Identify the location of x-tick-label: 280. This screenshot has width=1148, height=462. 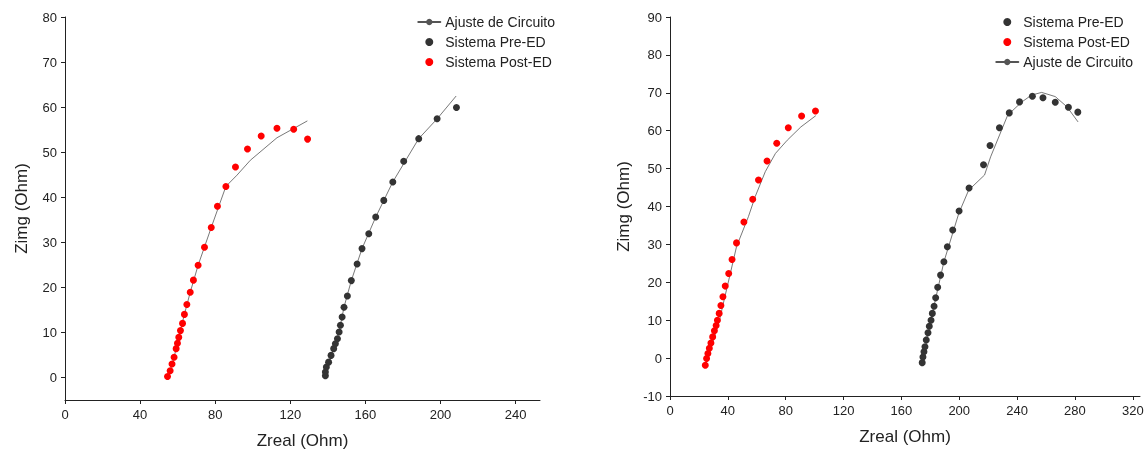
(1075, 410).